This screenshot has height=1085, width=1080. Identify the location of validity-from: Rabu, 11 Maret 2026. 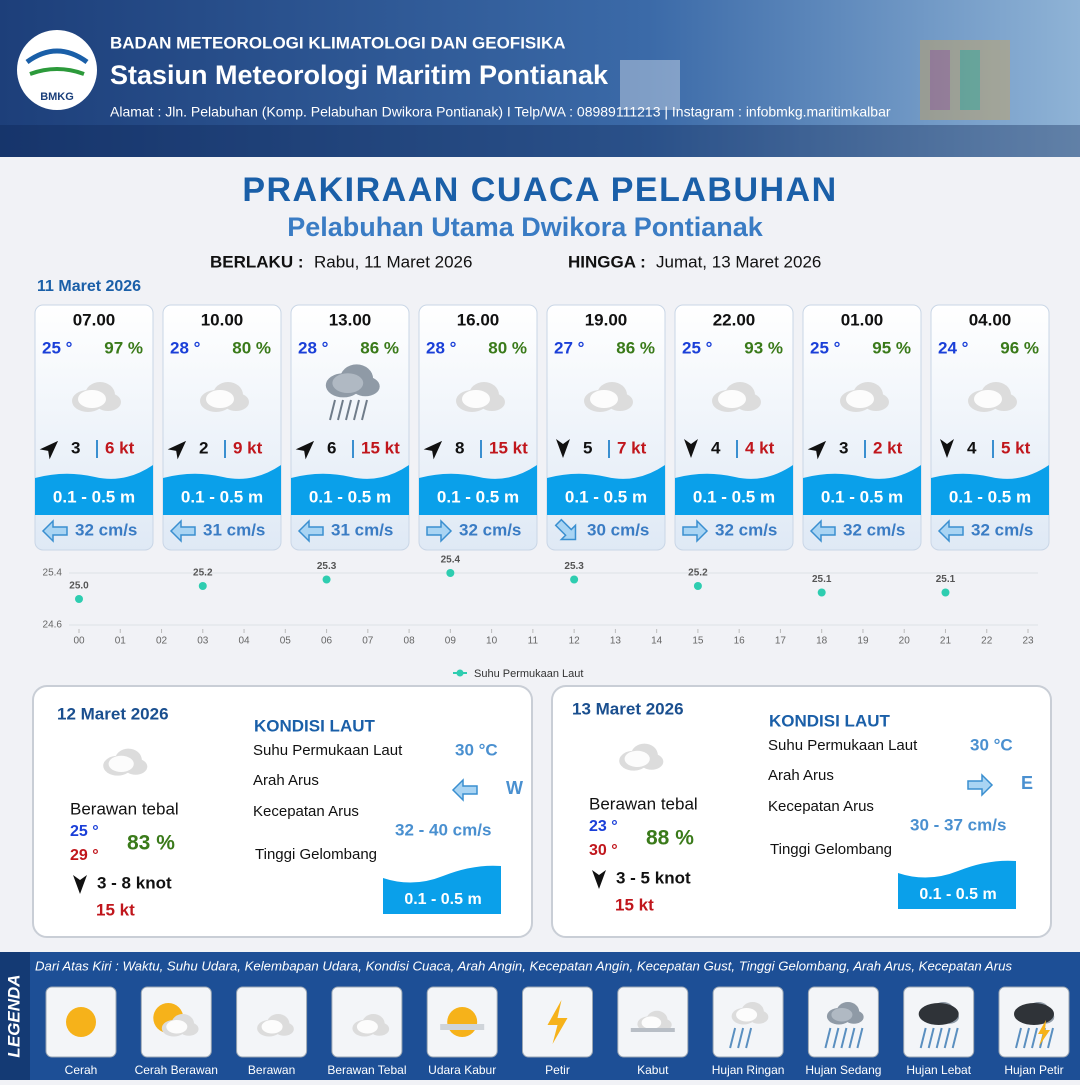
(393, 261).